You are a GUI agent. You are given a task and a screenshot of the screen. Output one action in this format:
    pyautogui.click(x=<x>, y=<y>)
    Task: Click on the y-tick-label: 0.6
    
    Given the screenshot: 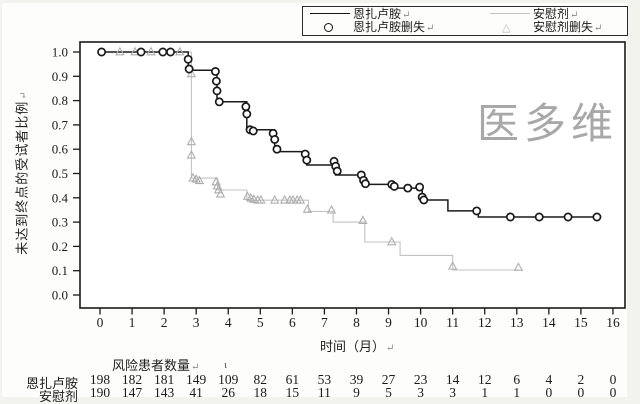 What is the action you would take?
    pyautogui.click(x=60, y=149)
    